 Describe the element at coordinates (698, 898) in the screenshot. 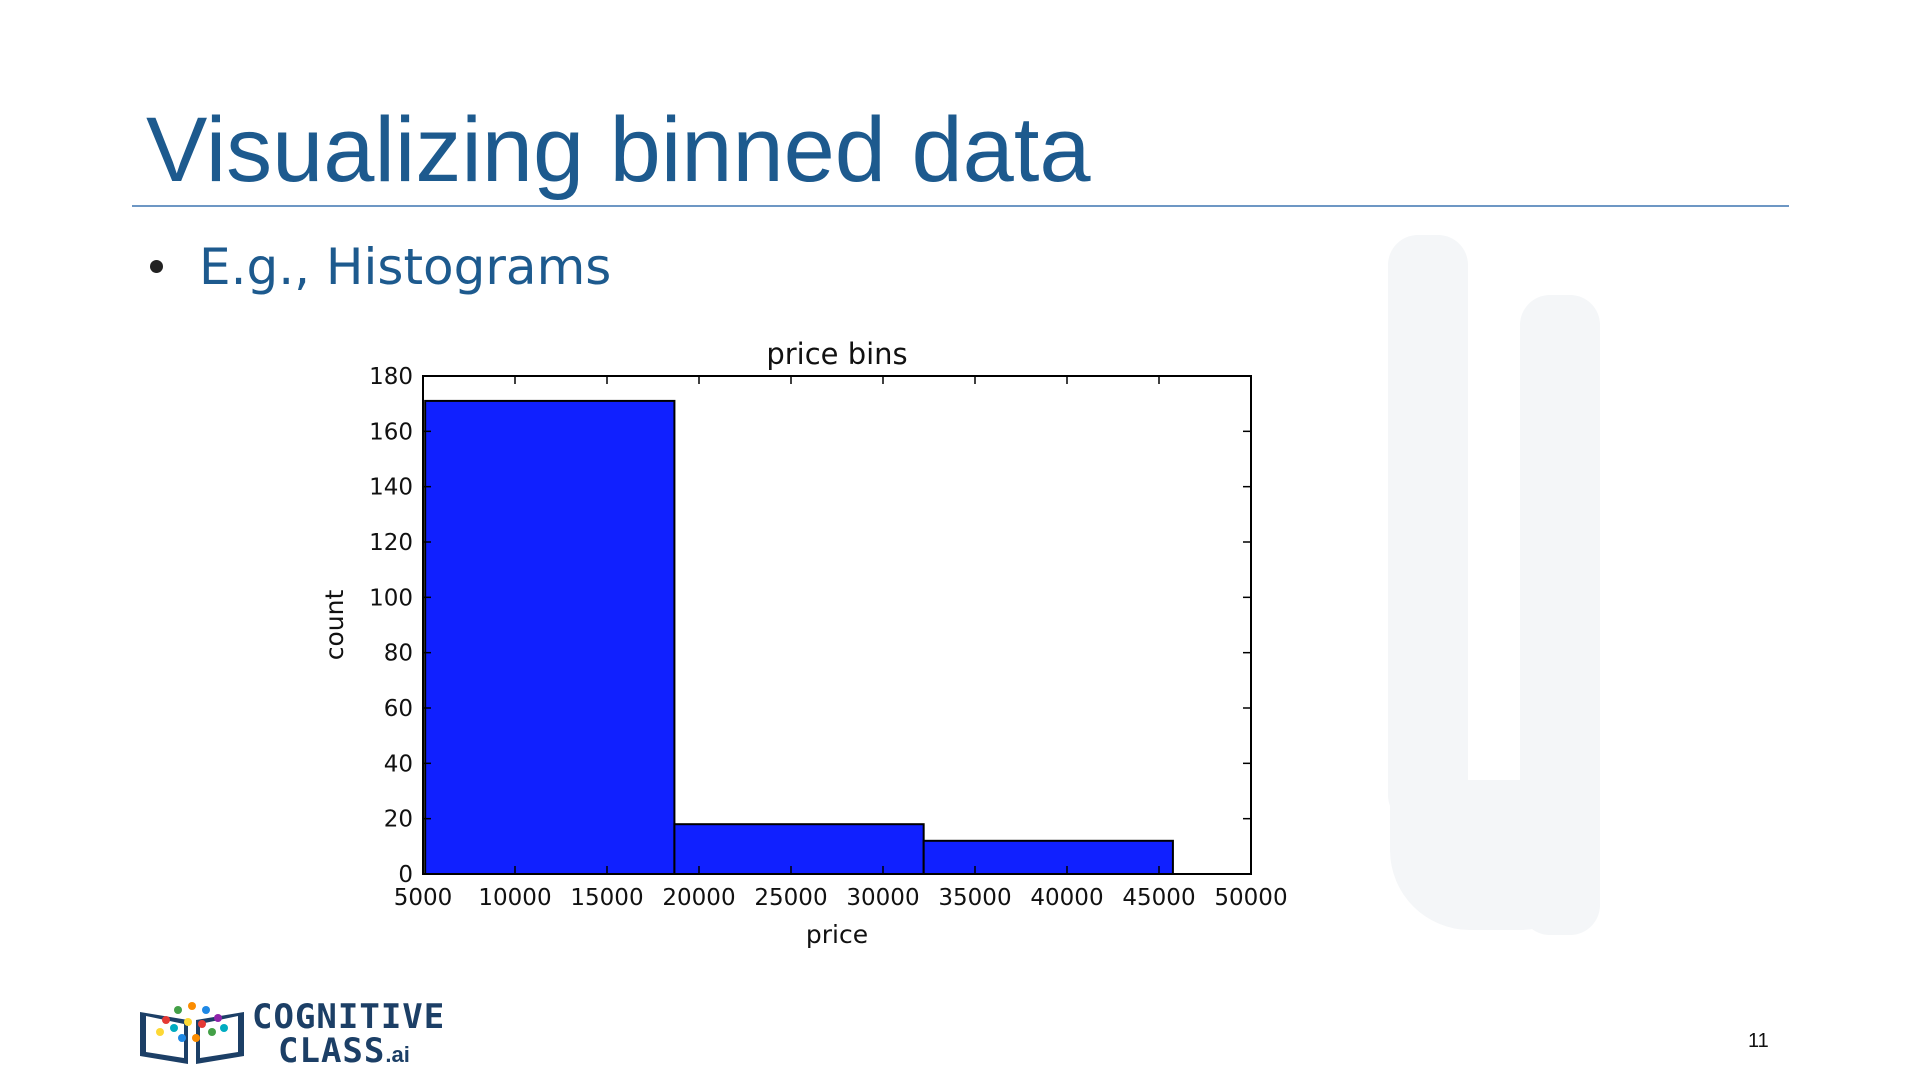

I see `x-tick-label: 20000` at that location.